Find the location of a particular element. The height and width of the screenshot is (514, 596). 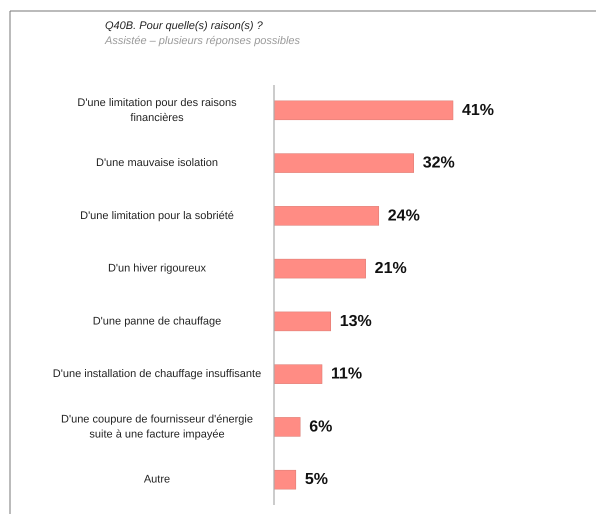

y-tick-label: D'une installation de chauffage insuffisante is located at coordinates (157, 374).